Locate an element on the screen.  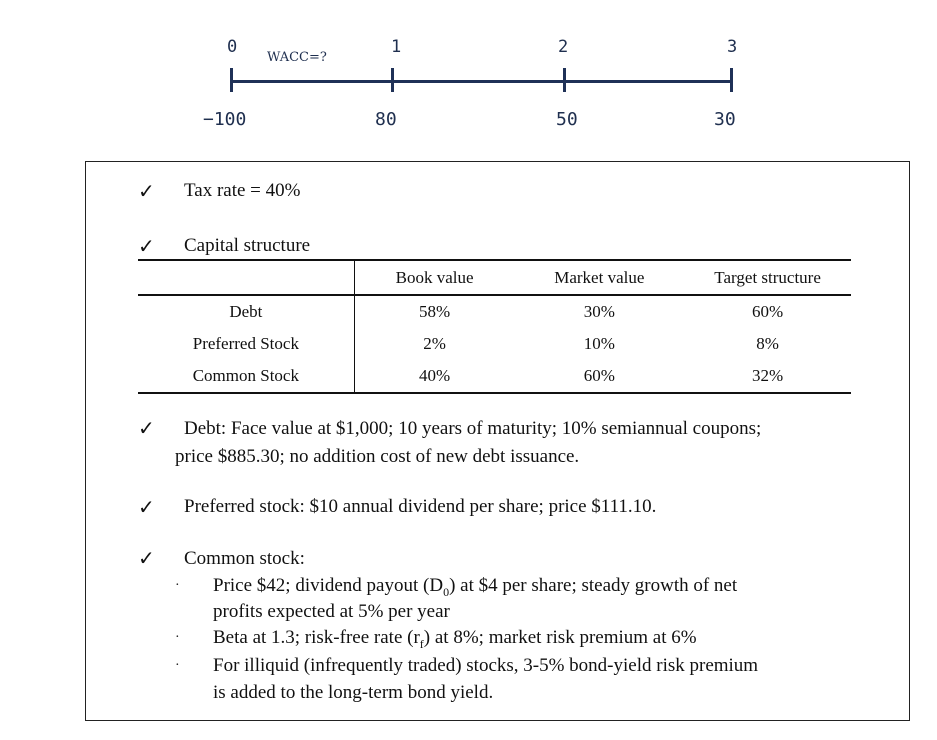
common-book-value: 40% is located at coordinates (434, 375).